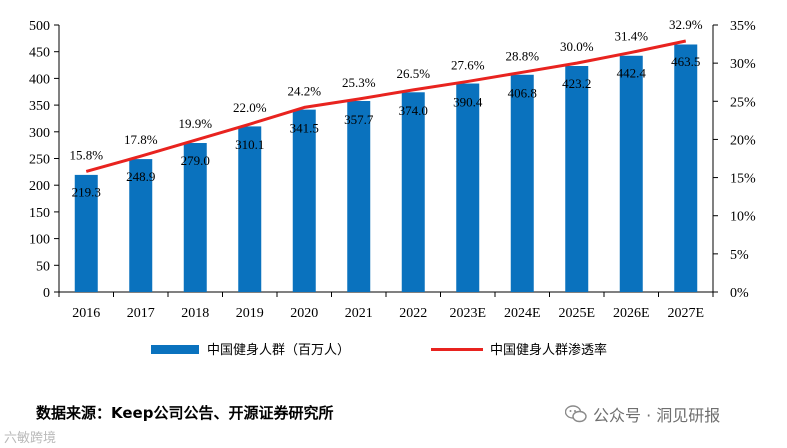 The height and width of the screenshot is (448, 787). I want to click on bar-value-label: 310.1, so click(249, 144).